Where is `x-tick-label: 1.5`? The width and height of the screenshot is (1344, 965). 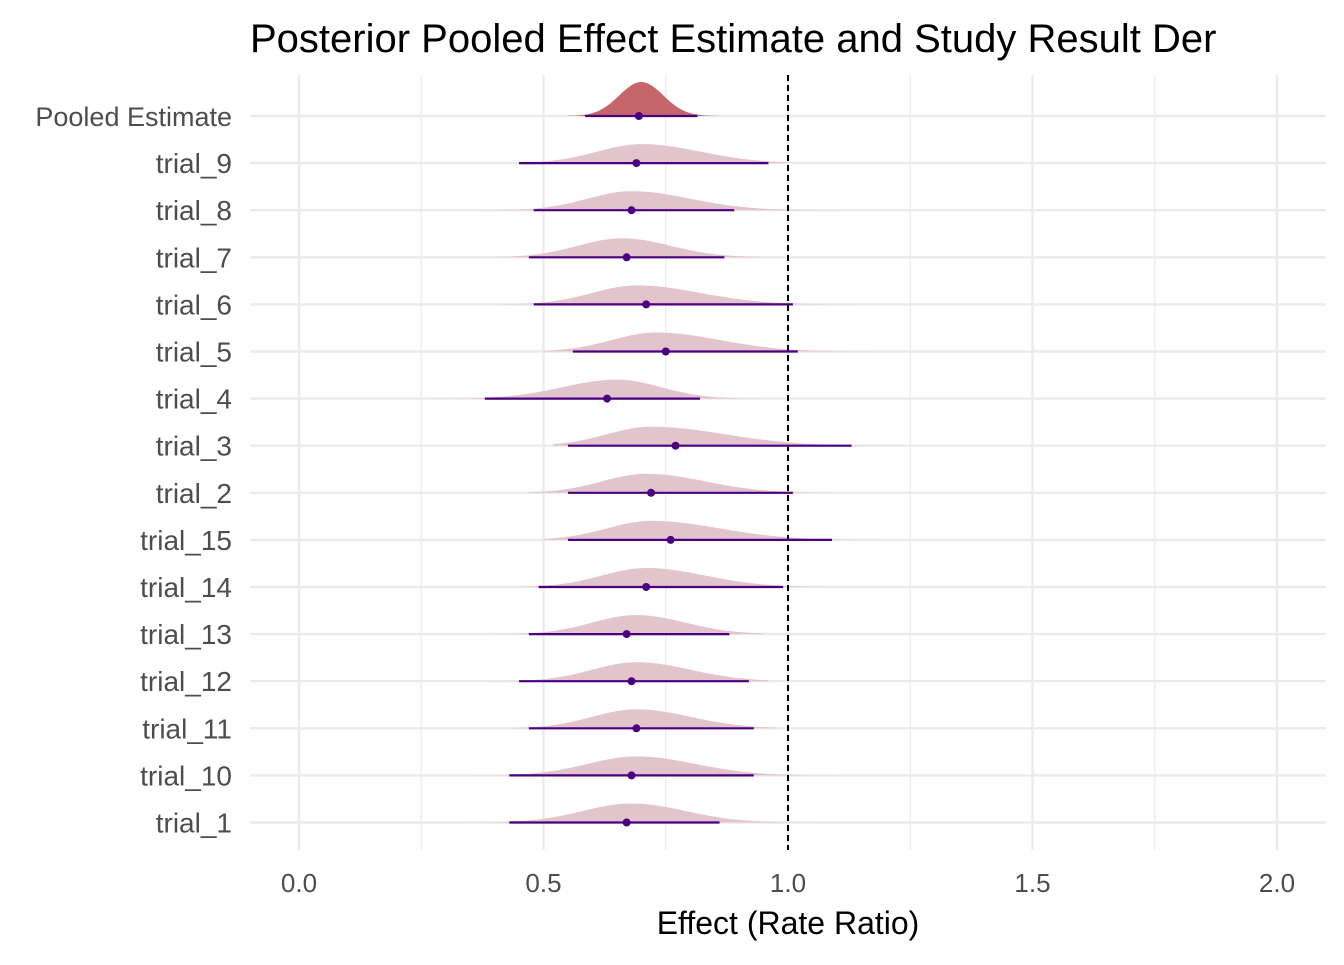
x-tick-label: 1.5 is located at coordinates (1032, 883).